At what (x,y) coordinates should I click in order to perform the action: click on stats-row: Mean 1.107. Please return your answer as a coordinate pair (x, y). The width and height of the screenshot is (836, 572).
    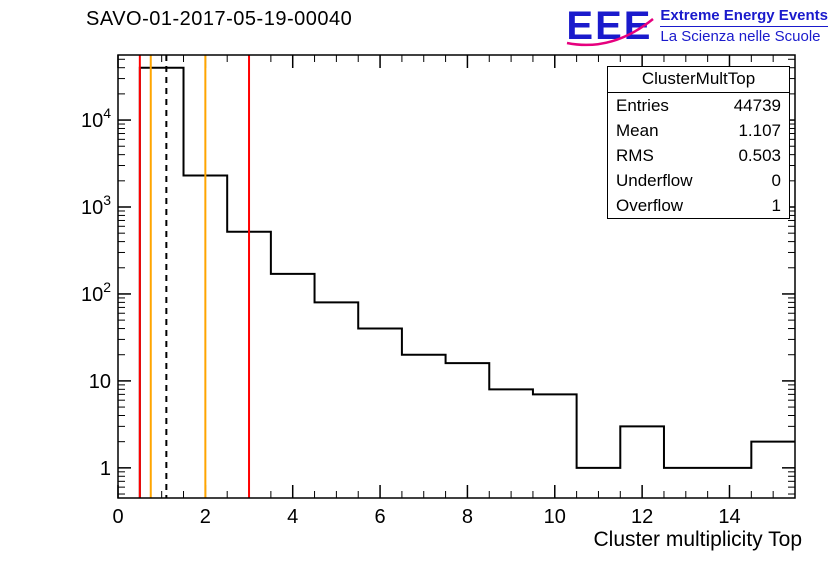
    Looking at the image, I should click on (698, 130).